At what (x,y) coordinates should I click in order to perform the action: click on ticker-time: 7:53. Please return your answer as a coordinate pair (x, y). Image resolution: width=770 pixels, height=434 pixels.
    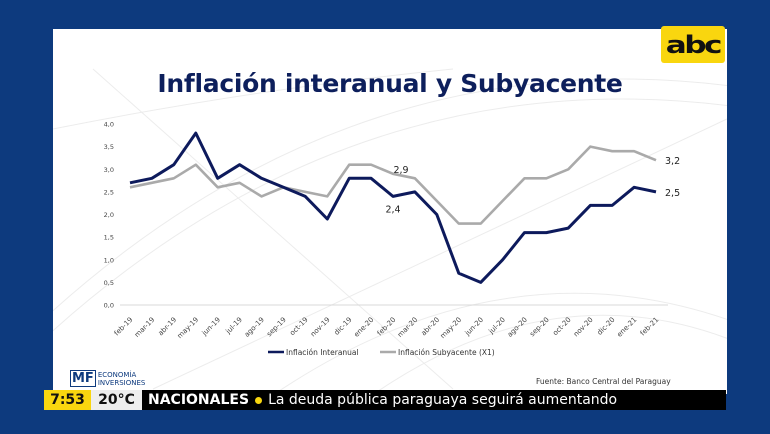
    Looking at the image, I should click on (67, 400).